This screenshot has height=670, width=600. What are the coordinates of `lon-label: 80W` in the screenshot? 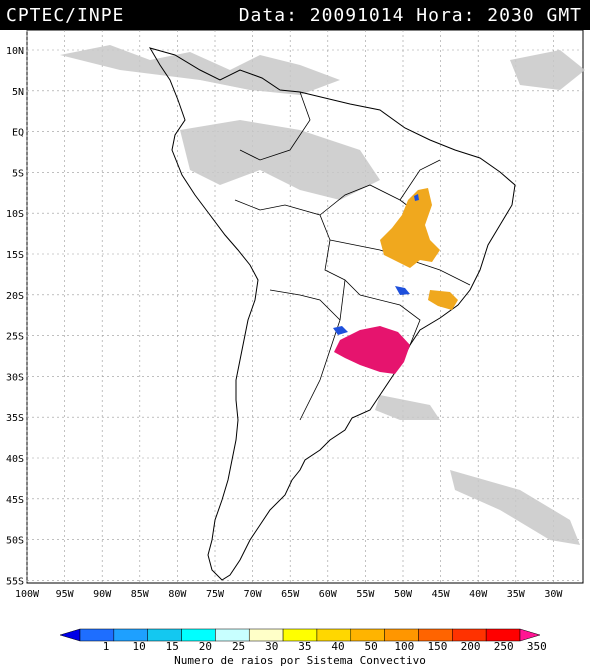 It's located at (177, 594).